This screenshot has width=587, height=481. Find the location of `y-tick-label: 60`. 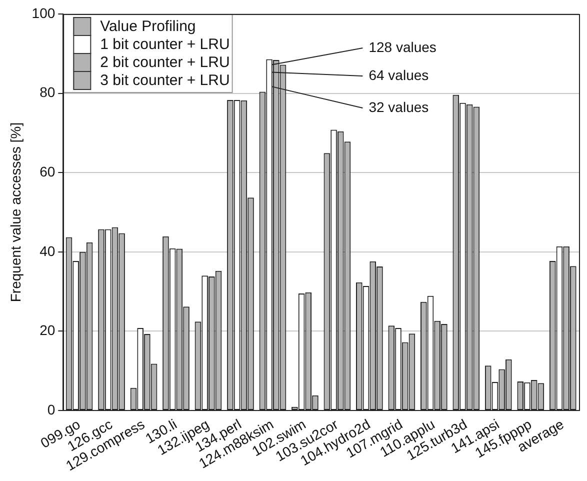

y-tick-label: 60 is located at coordinates (48, 171).